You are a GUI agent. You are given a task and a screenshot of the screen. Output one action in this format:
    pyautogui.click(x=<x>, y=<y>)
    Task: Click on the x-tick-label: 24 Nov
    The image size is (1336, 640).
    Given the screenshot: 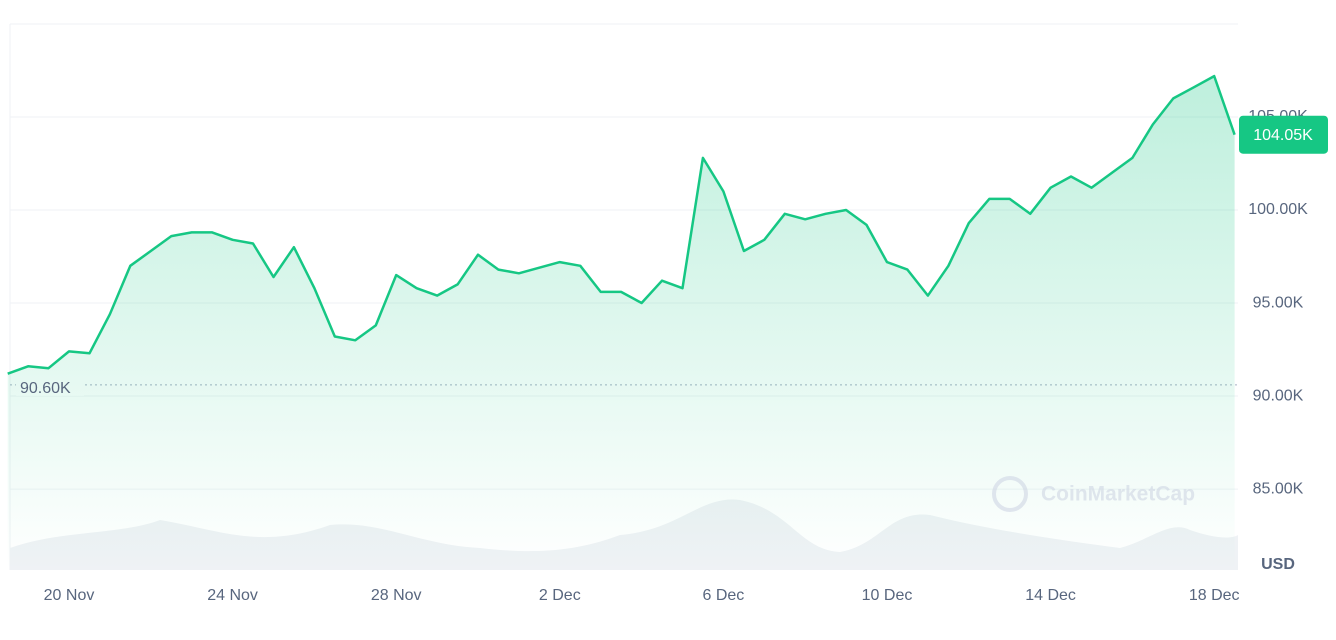 What is the action you would take?
    pyautogui.click(x=232, y=595)
    